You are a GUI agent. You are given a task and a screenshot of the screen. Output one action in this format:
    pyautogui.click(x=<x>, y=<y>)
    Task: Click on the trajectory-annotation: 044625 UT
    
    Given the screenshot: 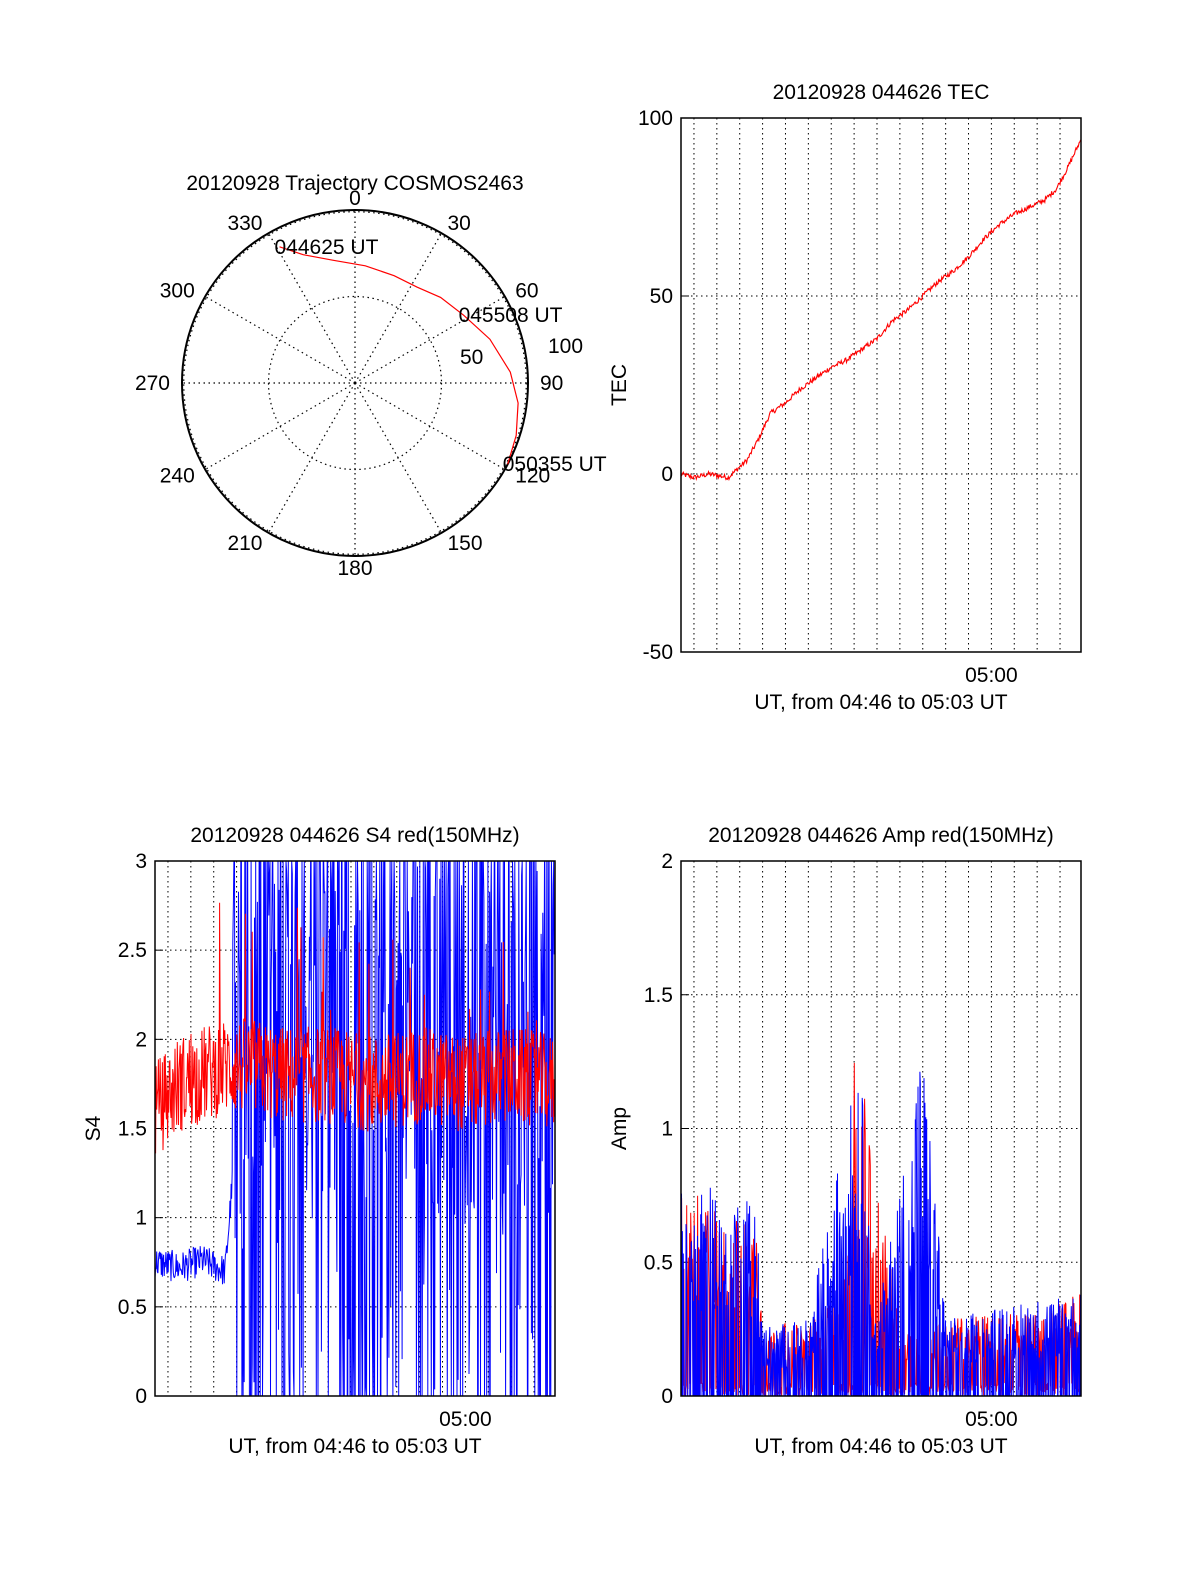 What is the action you would take?
    pyautogui.click(x=327, y=247)
    